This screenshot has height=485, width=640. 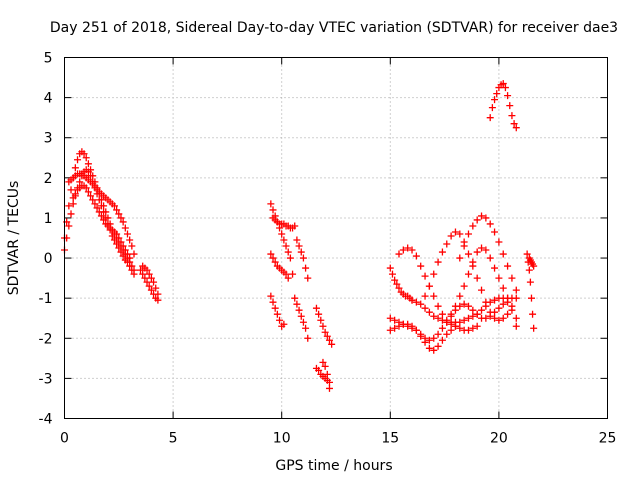 What do you see at coordinates (14, 238) in the screenshot?
I see `y-axis-label: SDTVAR / TECUs` at bounding box center [14, 238].